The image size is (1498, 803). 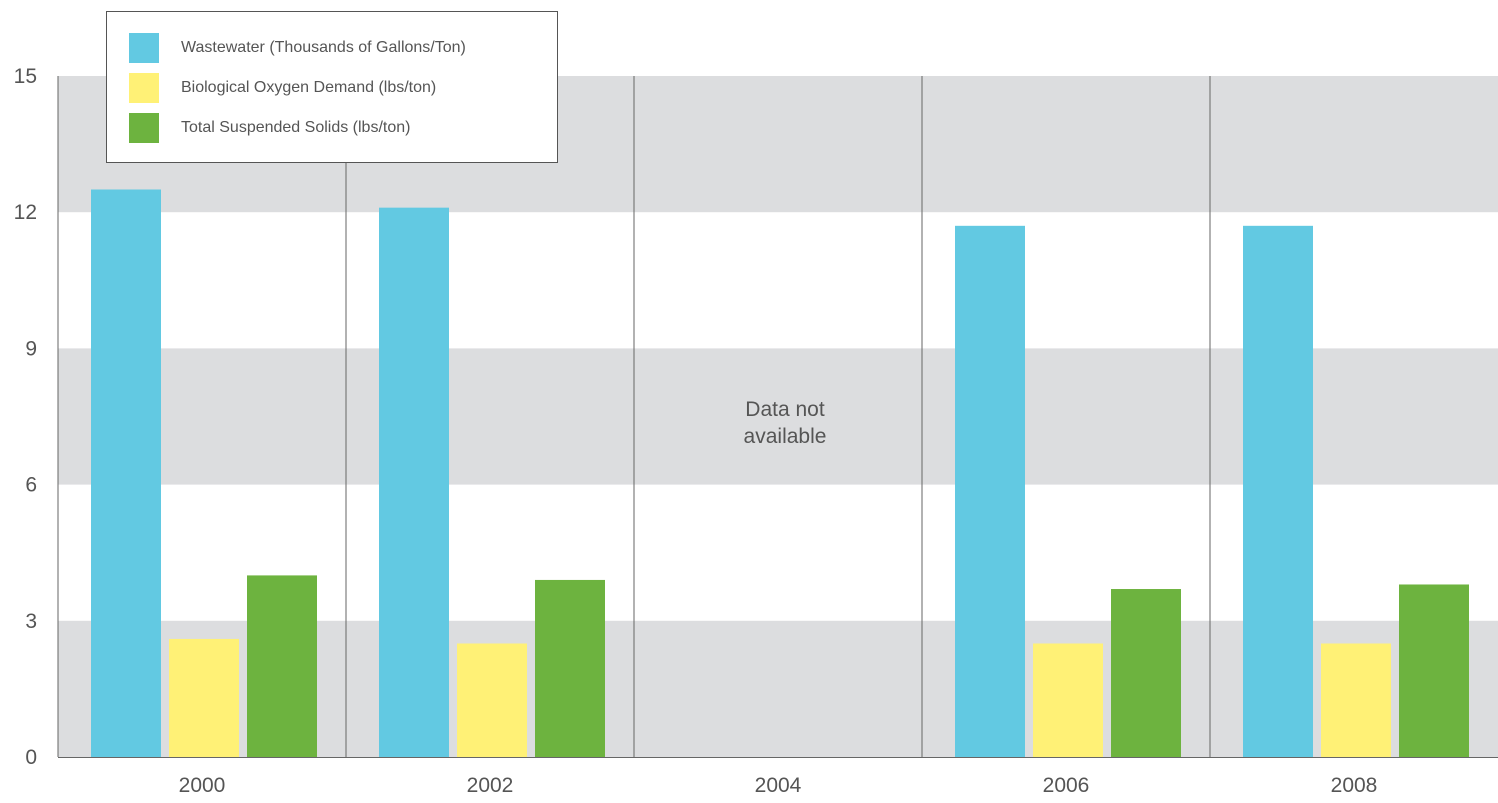 I want to click on legend-label-wastewater: Wastewater (Thousands of Gallons/Ton), so click(x=323, y=47).